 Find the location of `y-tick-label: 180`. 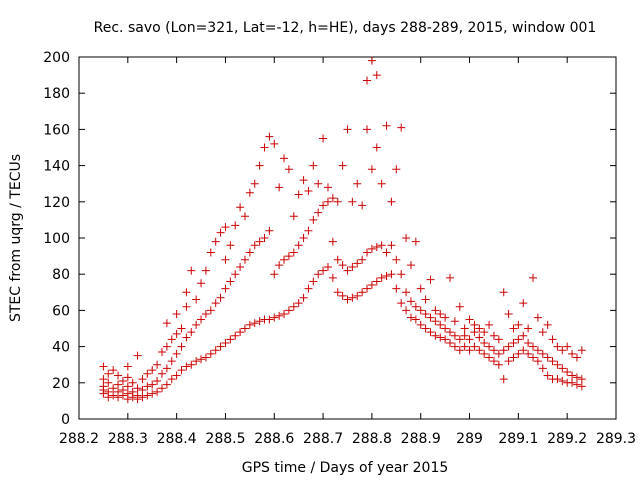

y-tick-label: 180 is located at coordinates (56, 94).